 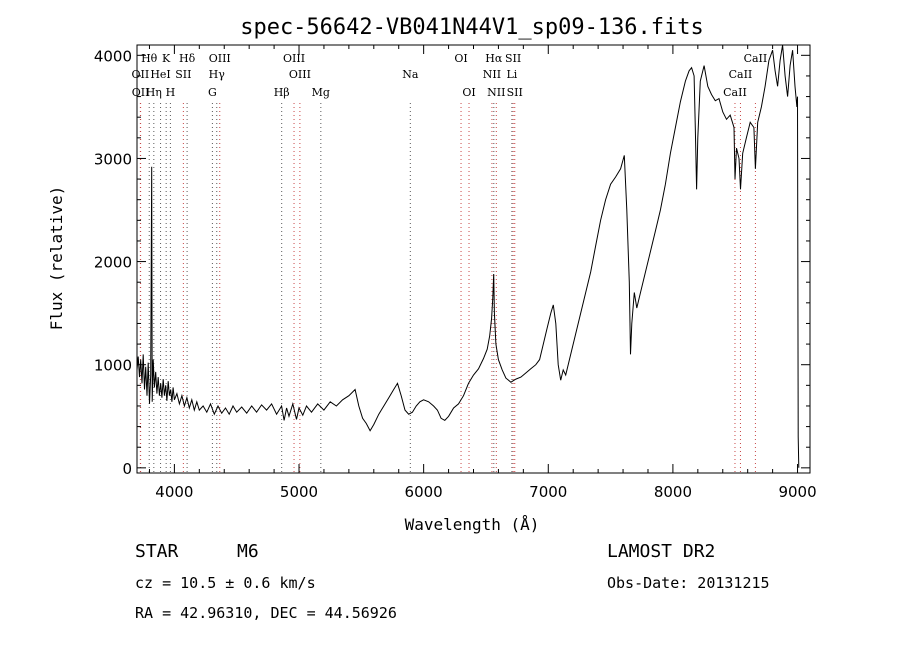 What do you see at coordinates (217, 74) in the screenshot?
I see `spectral-line-label: Hγ` at bounding box center [217, 74].